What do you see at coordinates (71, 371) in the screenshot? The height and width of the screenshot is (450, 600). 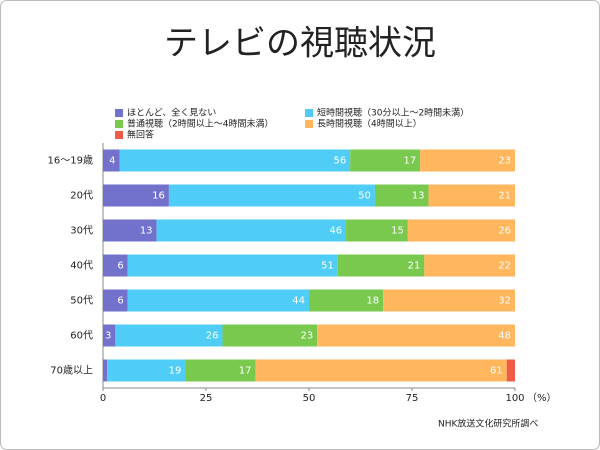 I see `y-tick-label: 70歳以上` at bounding box center [71, 371].